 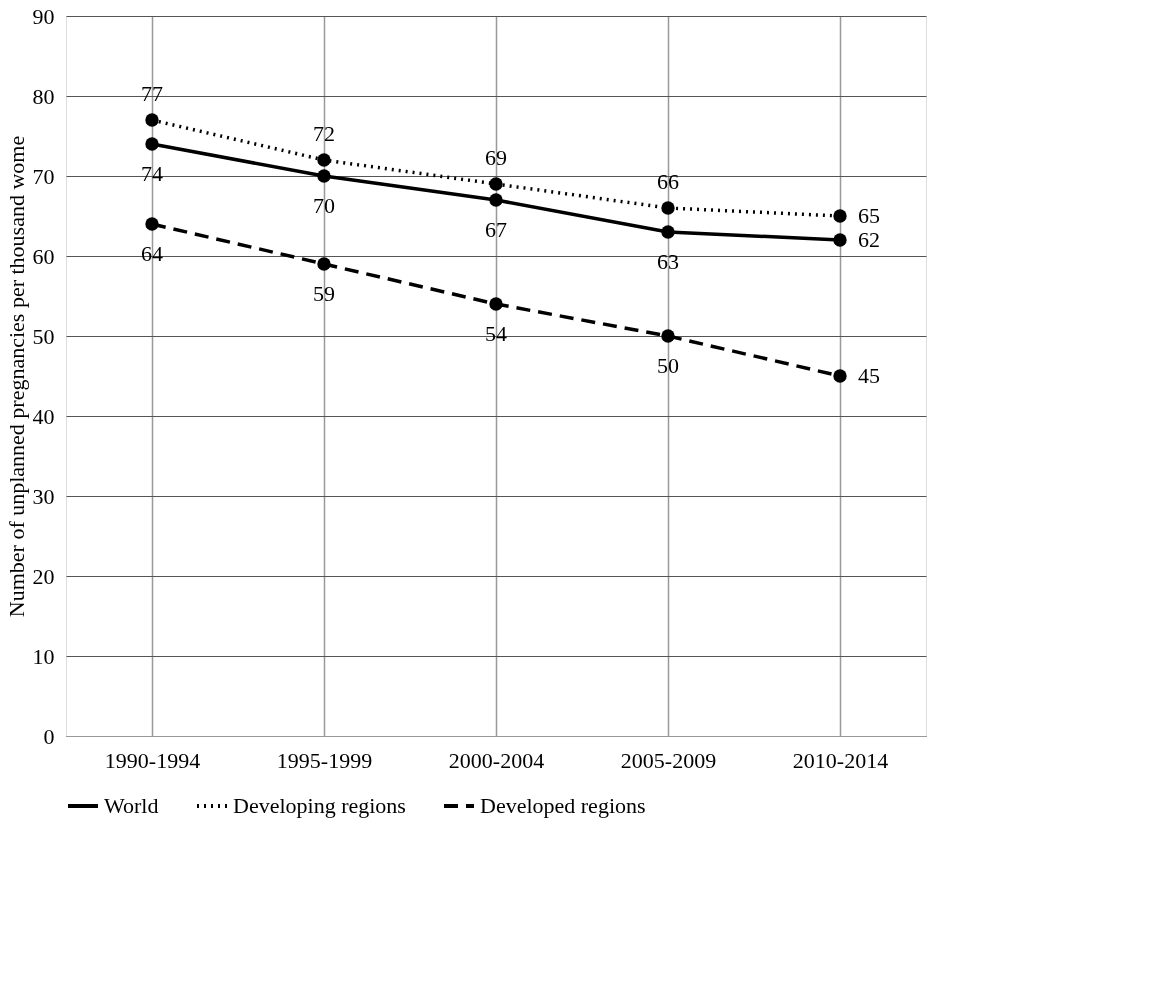 I want to click on y-tick-label: 70, so click(x=43, y=176).